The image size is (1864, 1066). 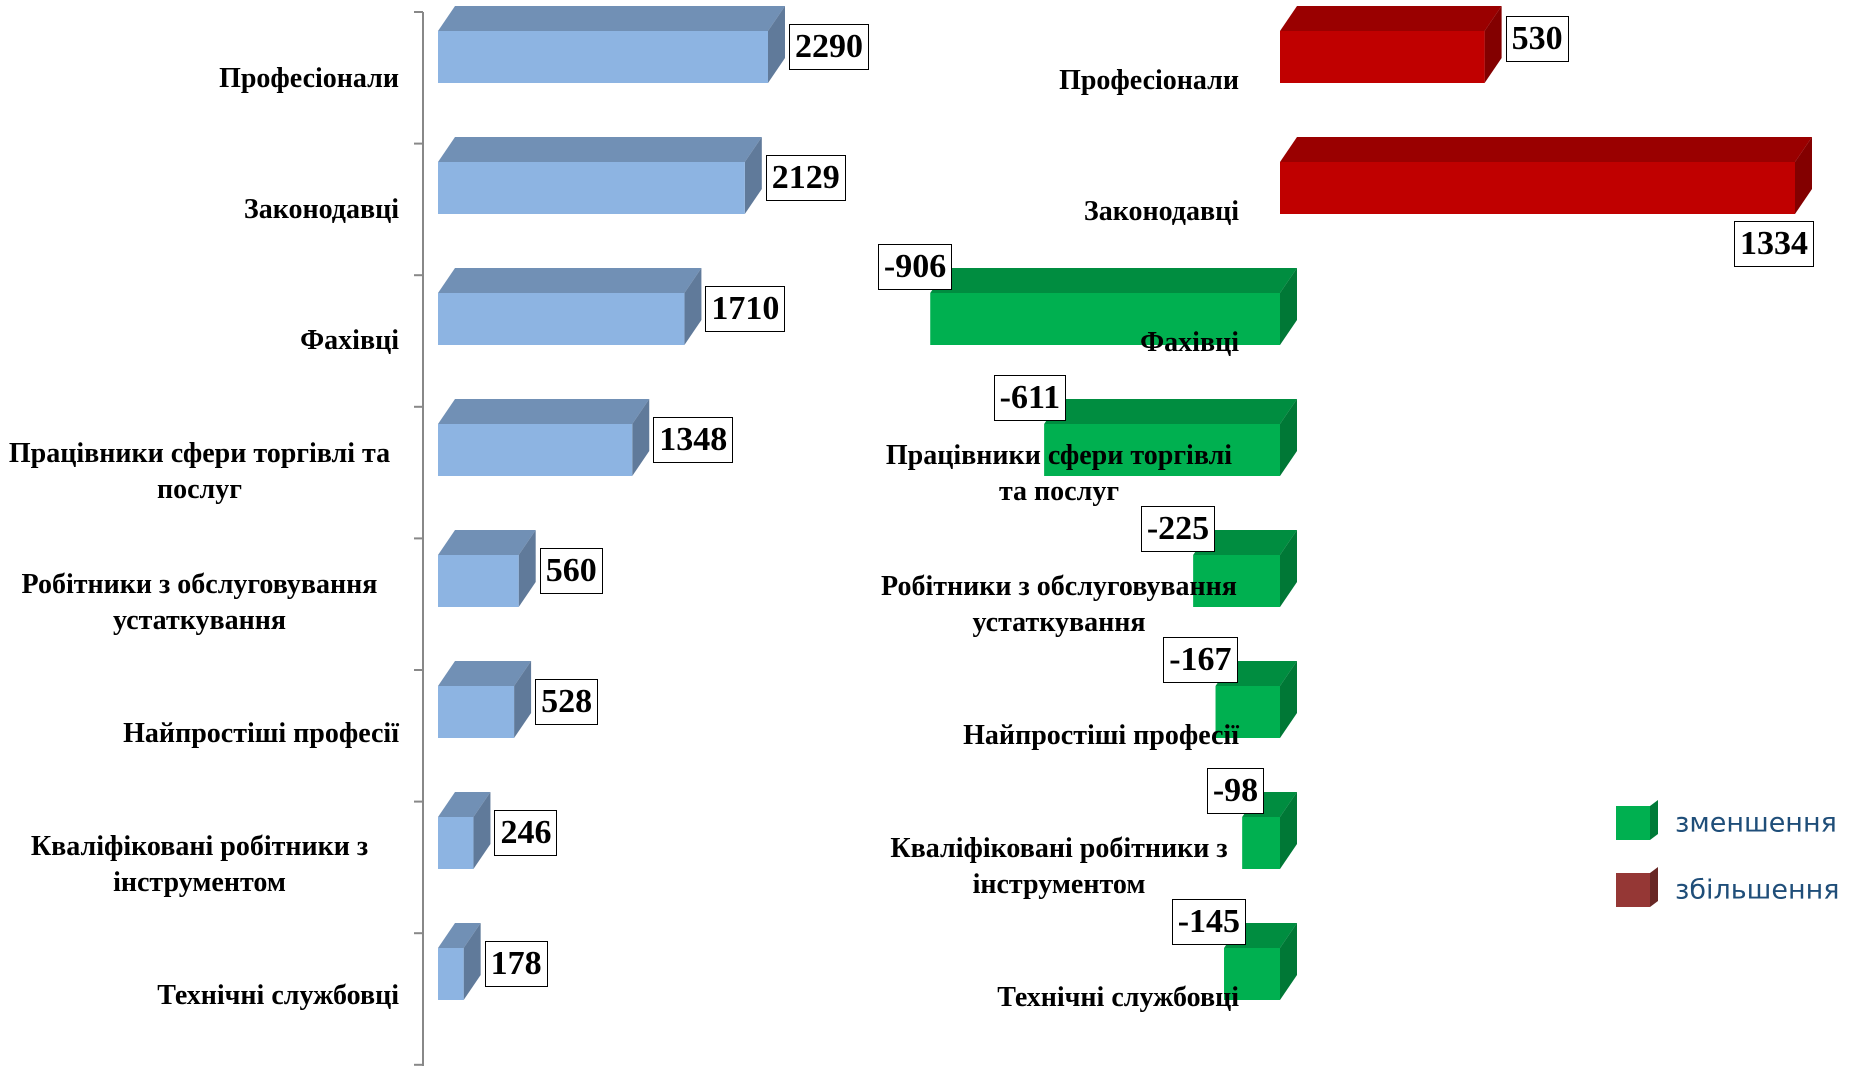 What do you see at coordinates (1235, 791) in the screenshot?
I see `value-label: -98` at bounding box center [1235, 791].